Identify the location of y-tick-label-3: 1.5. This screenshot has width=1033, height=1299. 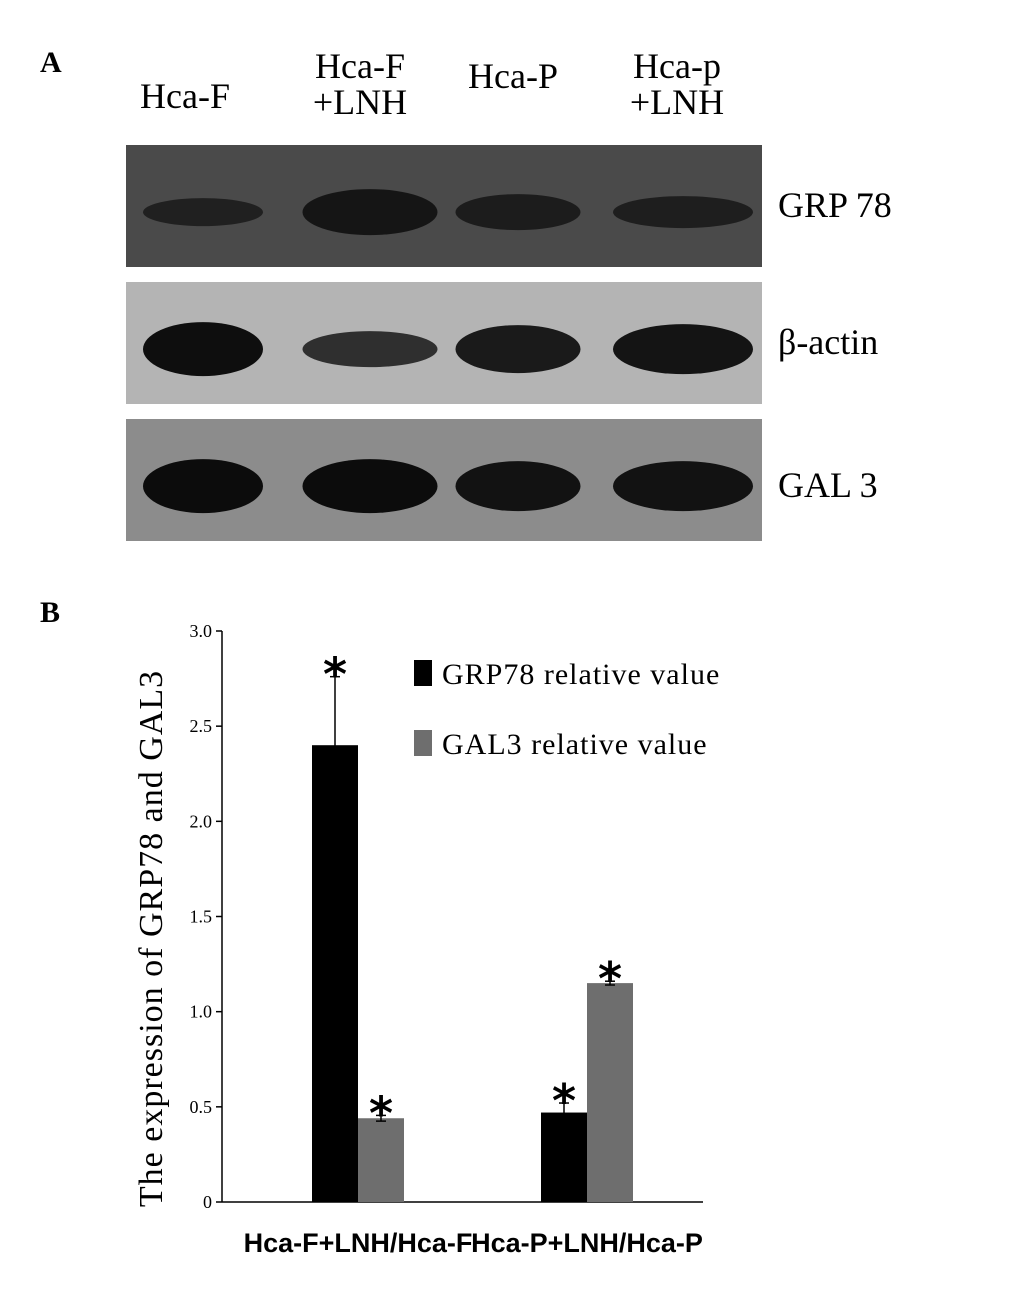
(201, 917).